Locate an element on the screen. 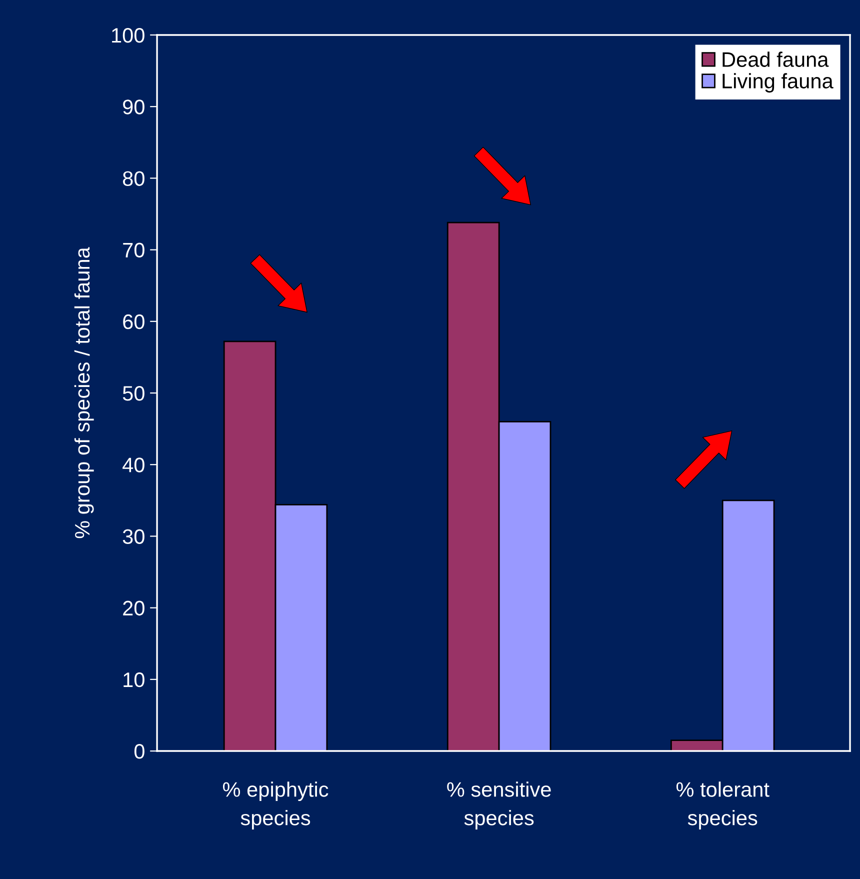  x-tick-label: % tolerant species is located at coordinates (723, 806).